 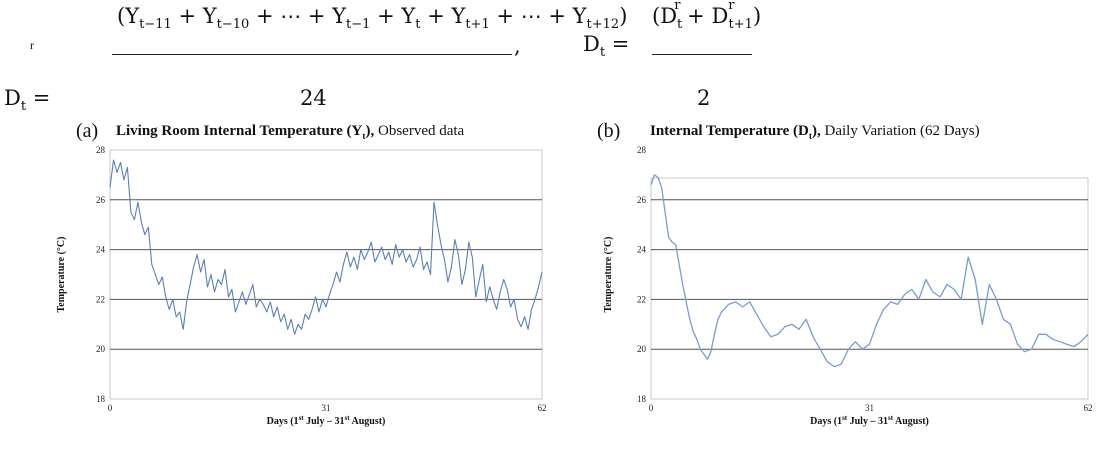 What do you see at coordinates (707, 16) in the screenshot?
I see `eq2-numerator: (Dtr + Drt+1)` at bounding box center [707, 16].